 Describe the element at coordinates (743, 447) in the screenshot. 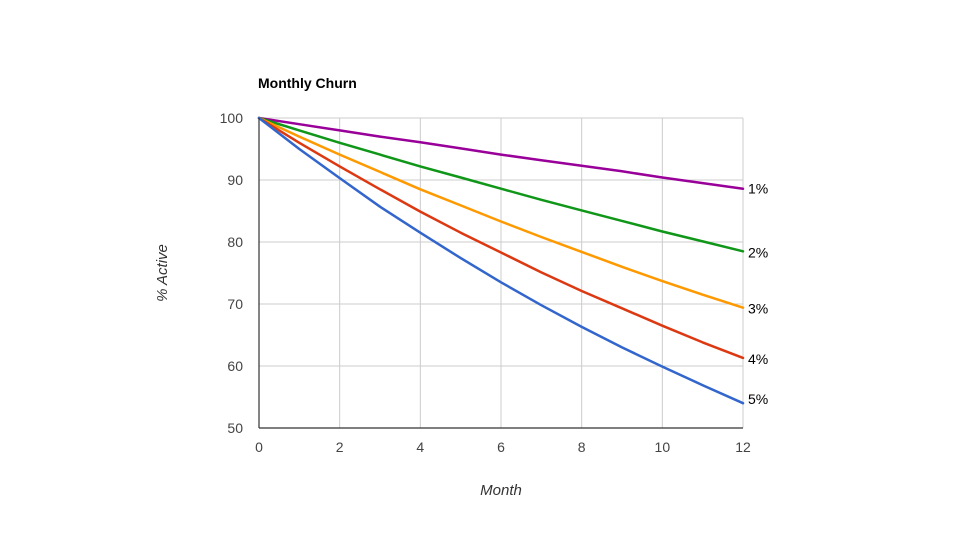

I see `x-tick-label: 12` at that location.